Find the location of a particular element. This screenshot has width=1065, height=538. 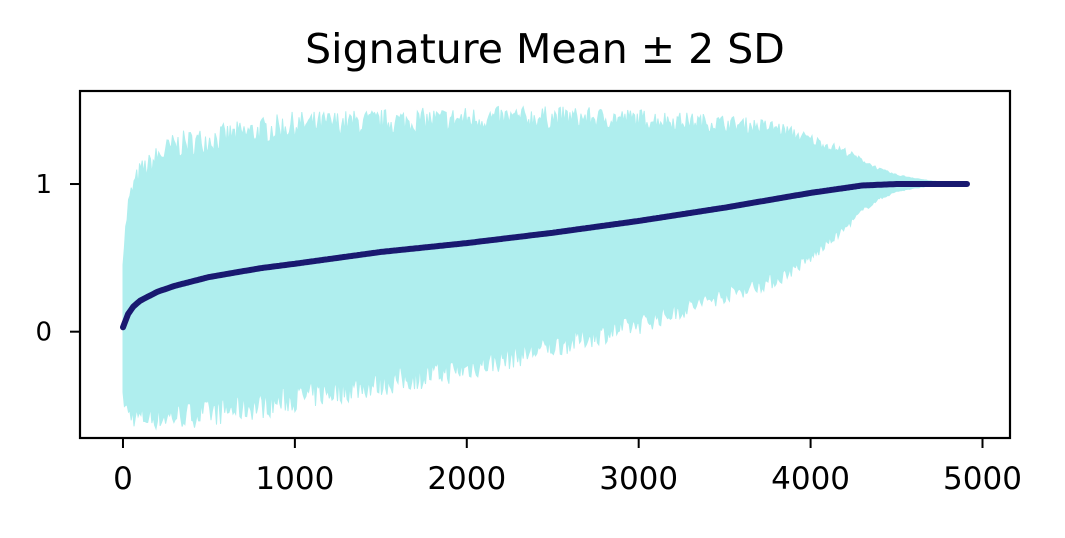

y-tick-label: 0 is located at coordinates (43, 333).